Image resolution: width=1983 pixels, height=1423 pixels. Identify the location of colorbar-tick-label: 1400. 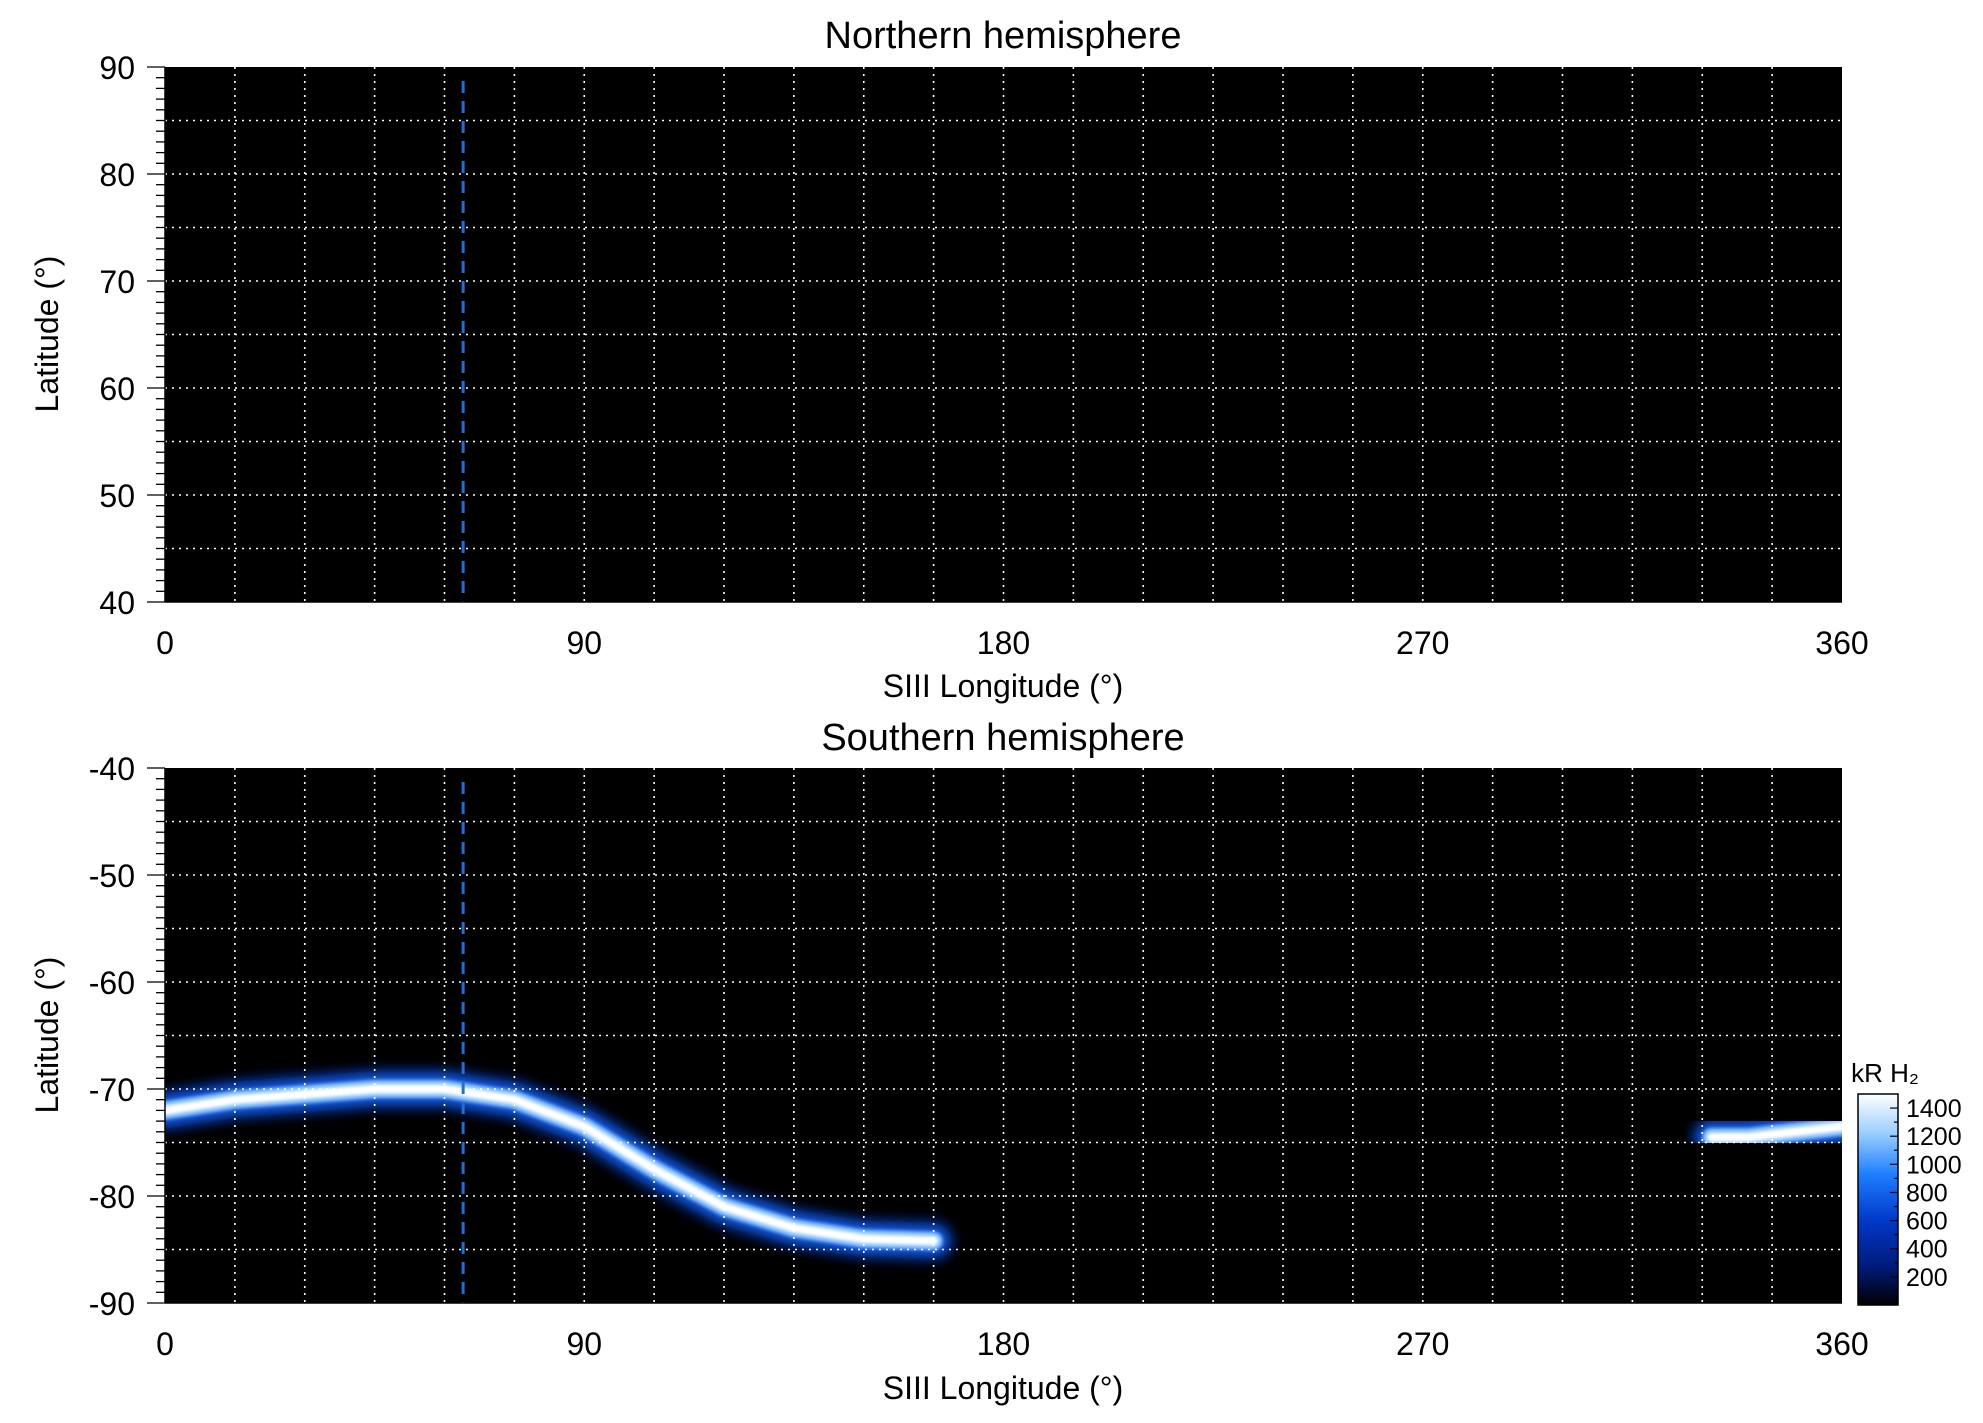
(1934, 1109).